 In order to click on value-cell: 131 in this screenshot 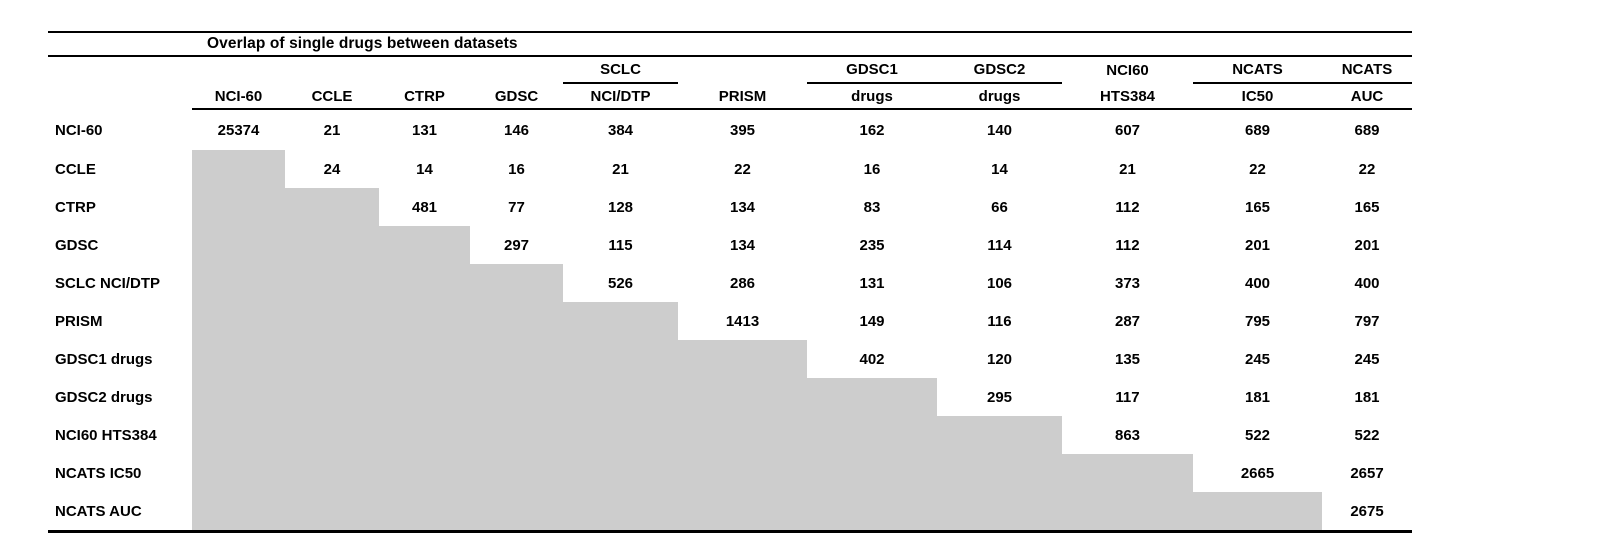, I will do `click(872, 283)`.